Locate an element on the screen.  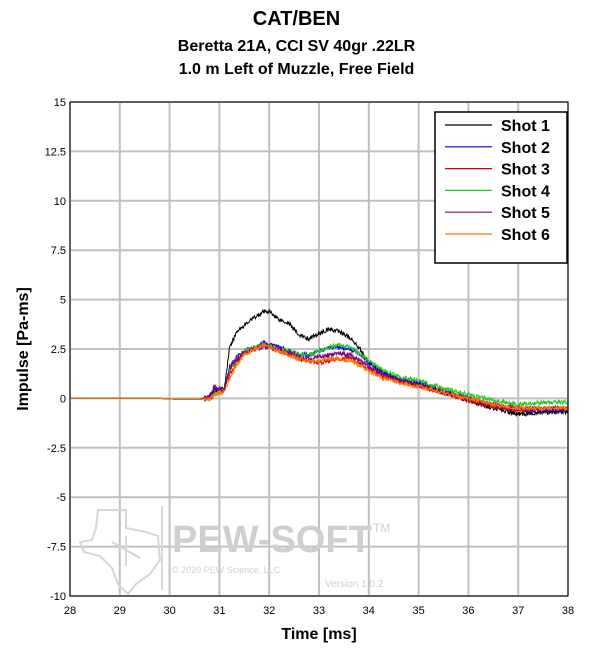
legend-box is located at coordinates (501, 187).